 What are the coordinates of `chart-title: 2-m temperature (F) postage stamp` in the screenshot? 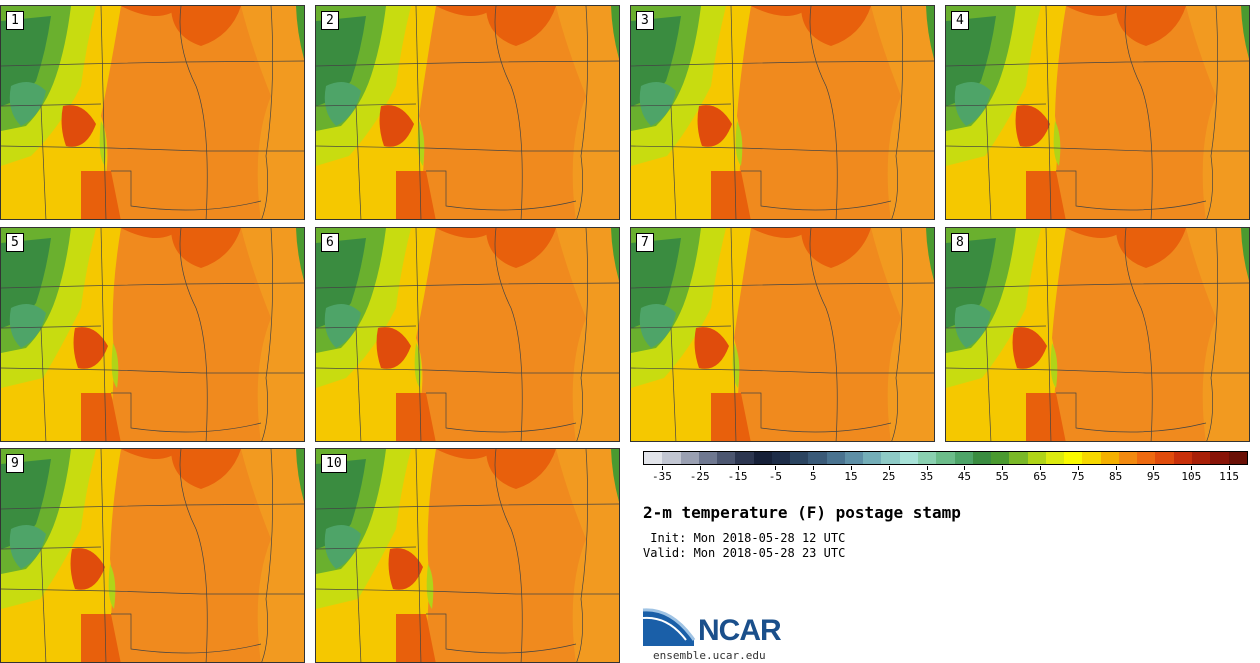 It's located at (802, 512).